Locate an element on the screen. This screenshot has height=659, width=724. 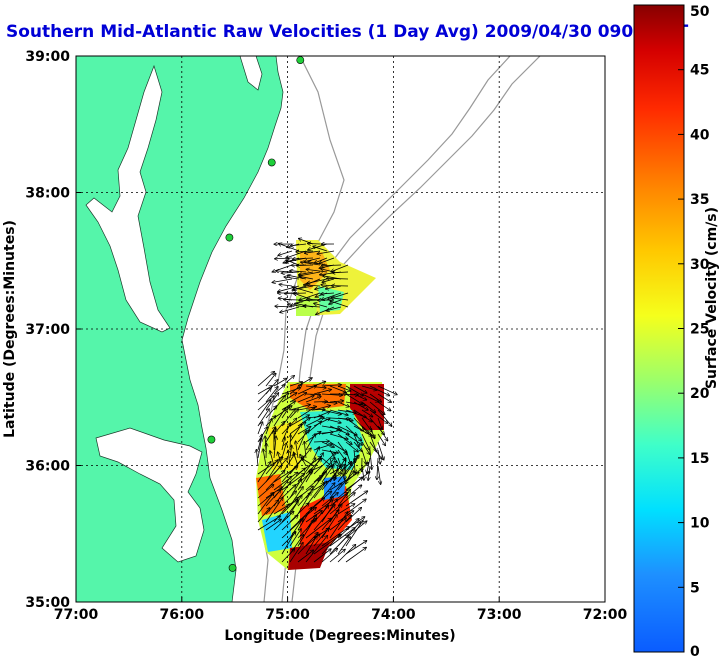
y-tick-label: 38:00 is located at coordinates (47, 194).